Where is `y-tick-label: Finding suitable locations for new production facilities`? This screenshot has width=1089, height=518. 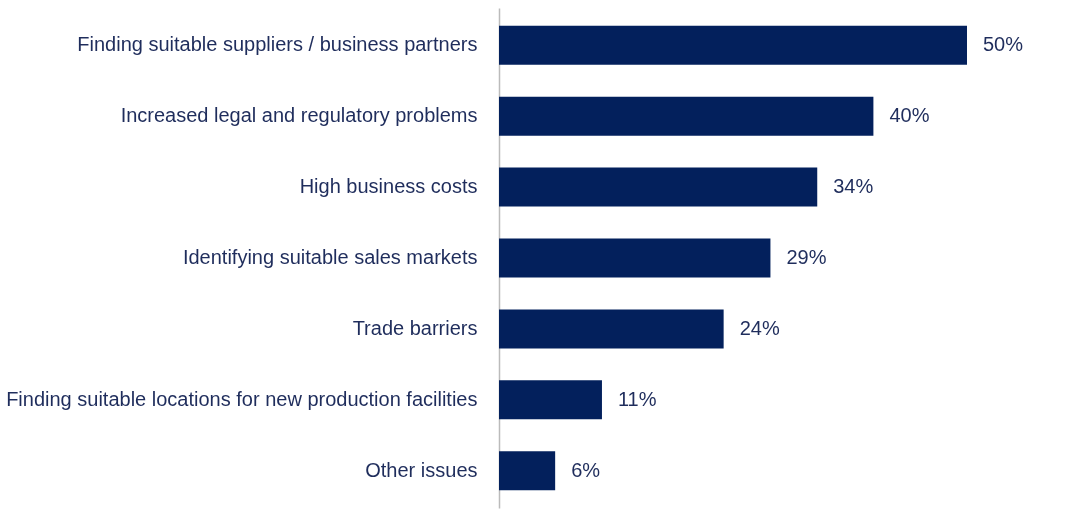
y-tick-label: Finding suitable locations for new production facilities is located at coordinates (242, 398).